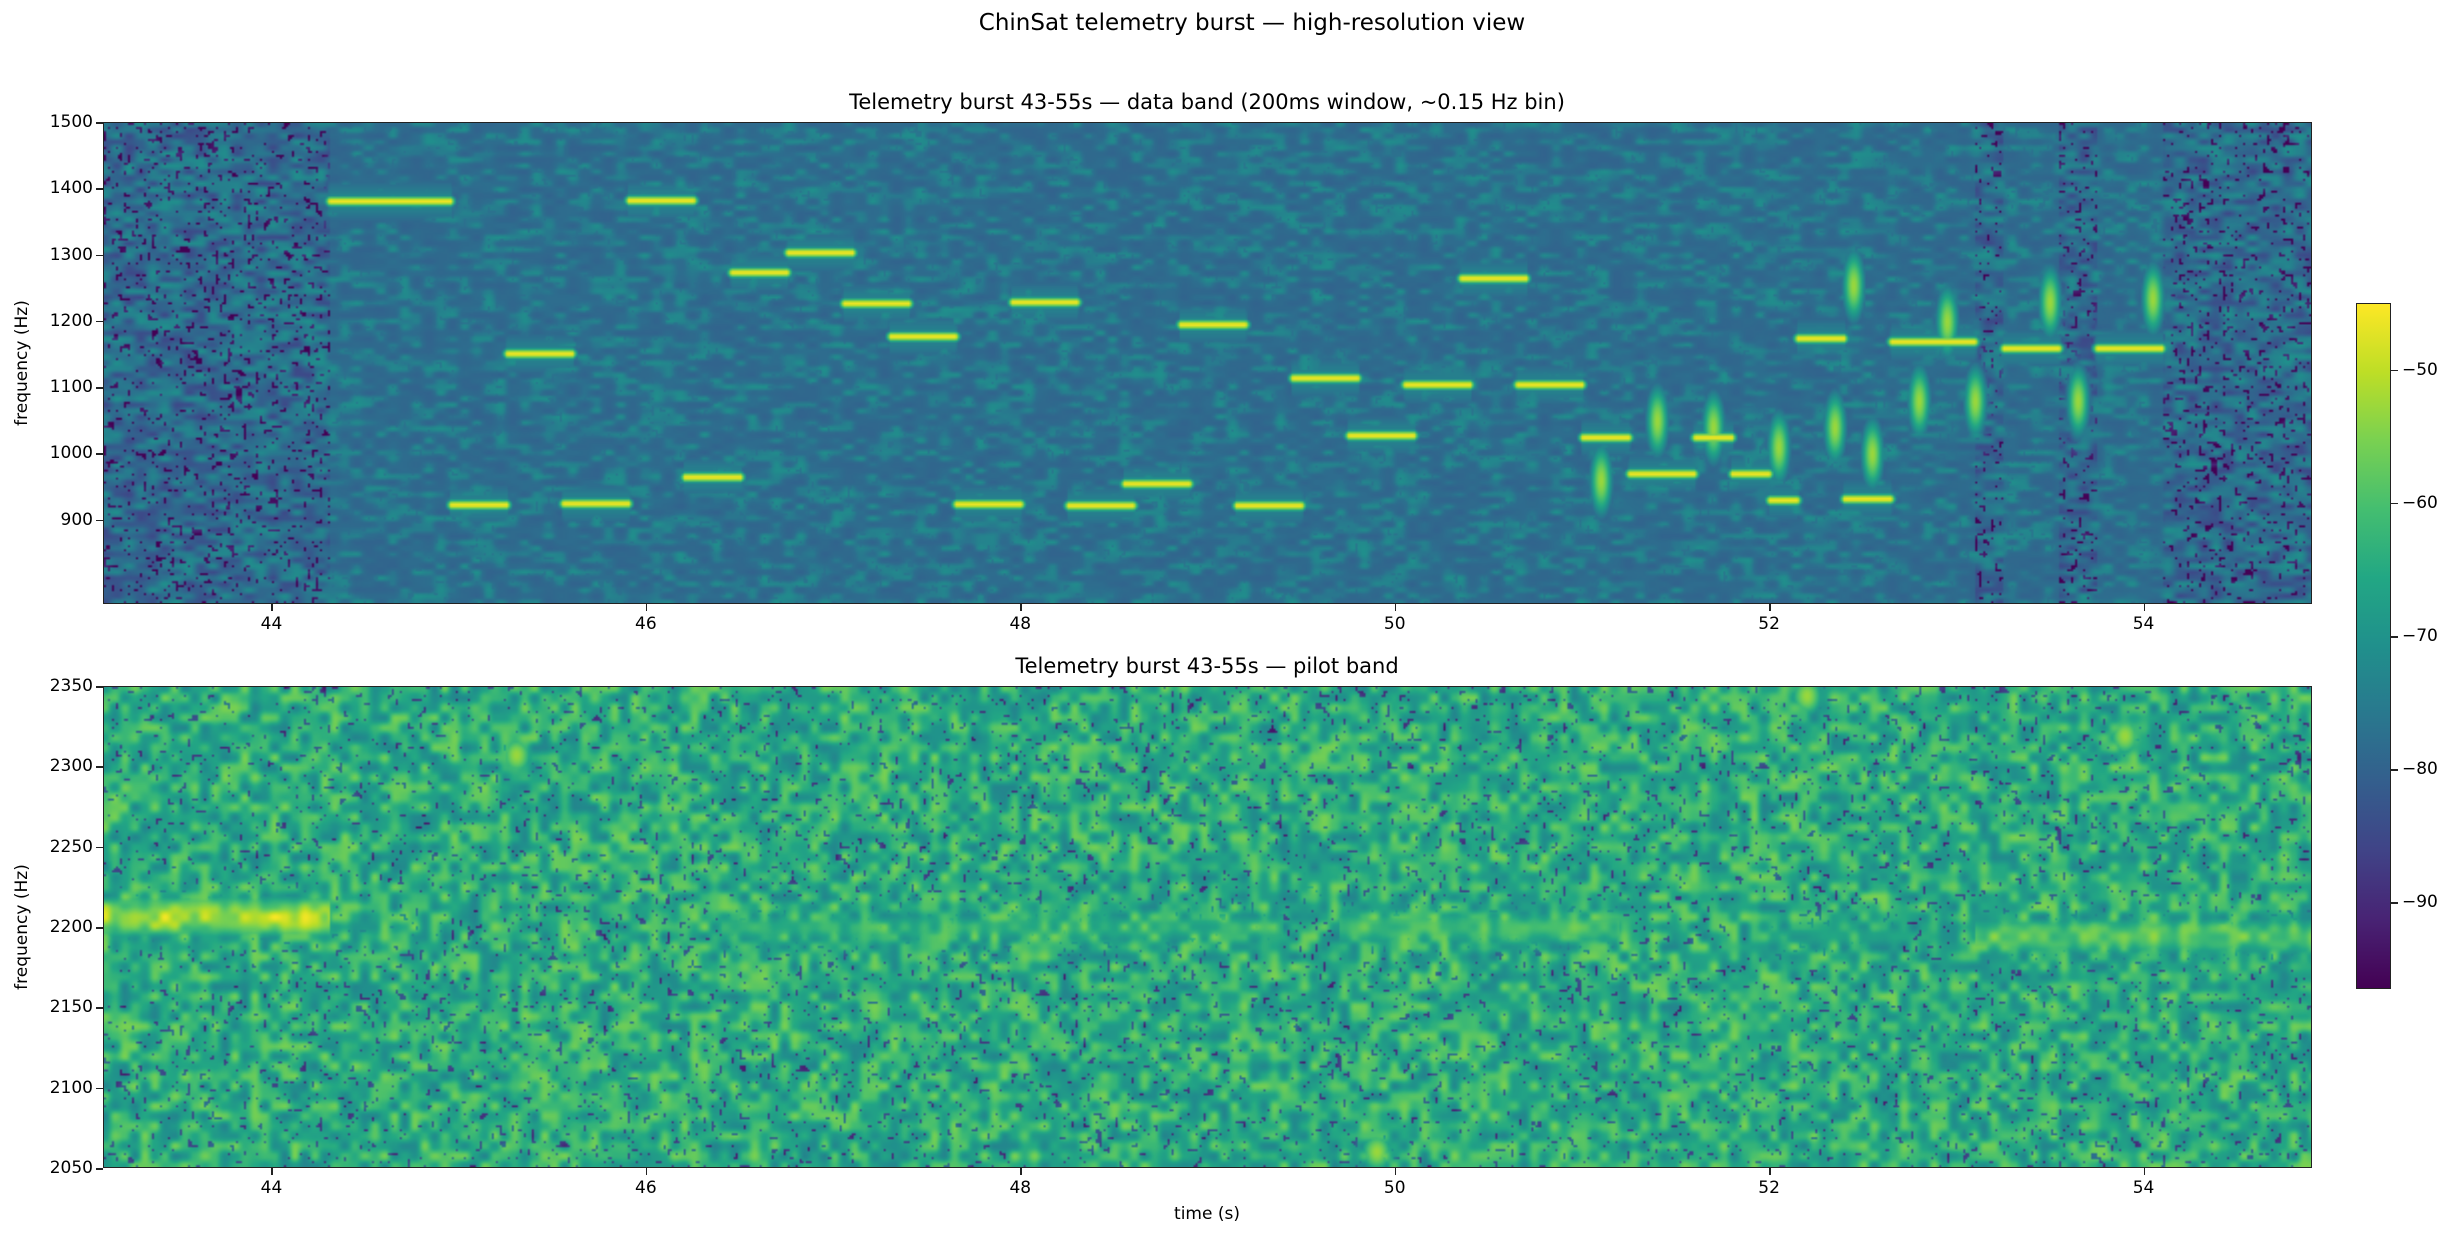 The image size is (2459, 1240). I want to click on data-band-y-axis-label: frequency (Hz), so click(22, 363).